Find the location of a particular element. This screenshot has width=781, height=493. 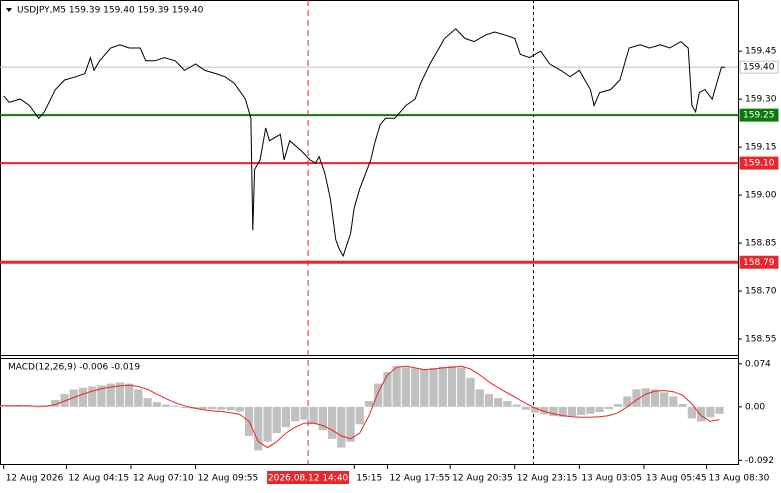

y-tick-label: 159.45 is located at coordinates (761, 52).